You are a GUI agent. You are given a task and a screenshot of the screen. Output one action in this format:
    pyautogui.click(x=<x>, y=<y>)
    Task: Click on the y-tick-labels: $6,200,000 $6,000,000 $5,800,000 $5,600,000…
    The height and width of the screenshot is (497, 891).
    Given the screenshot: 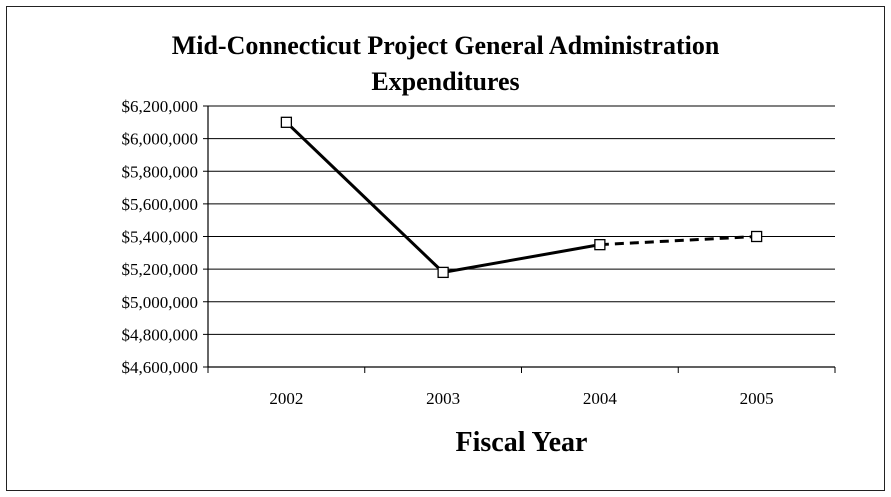 What is the action you would take?
    pyautogui.click(x=160, y=237)
    